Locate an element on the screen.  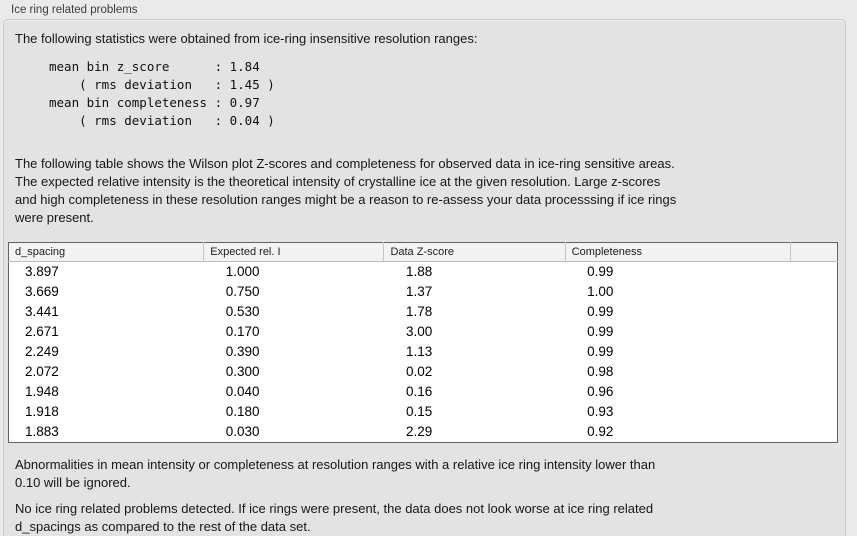
table-row: 2.671 0.170 3.00 0.99 is located at coordinates (423, 332).